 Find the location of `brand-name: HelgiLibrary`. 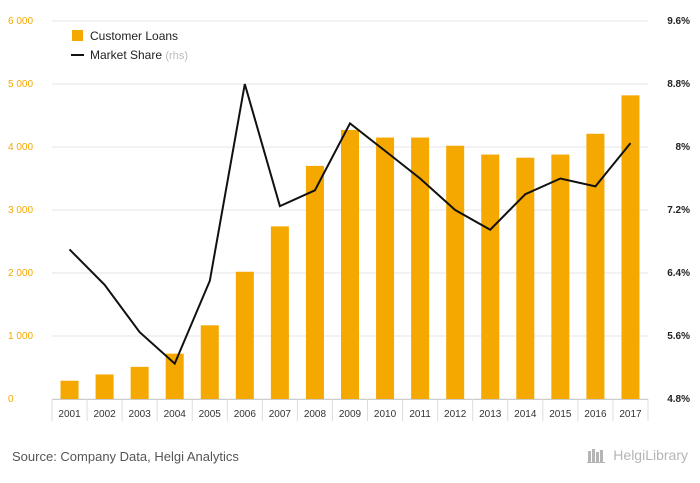

brand-name: HelgiLibrary is located at coordinates (650, 455).